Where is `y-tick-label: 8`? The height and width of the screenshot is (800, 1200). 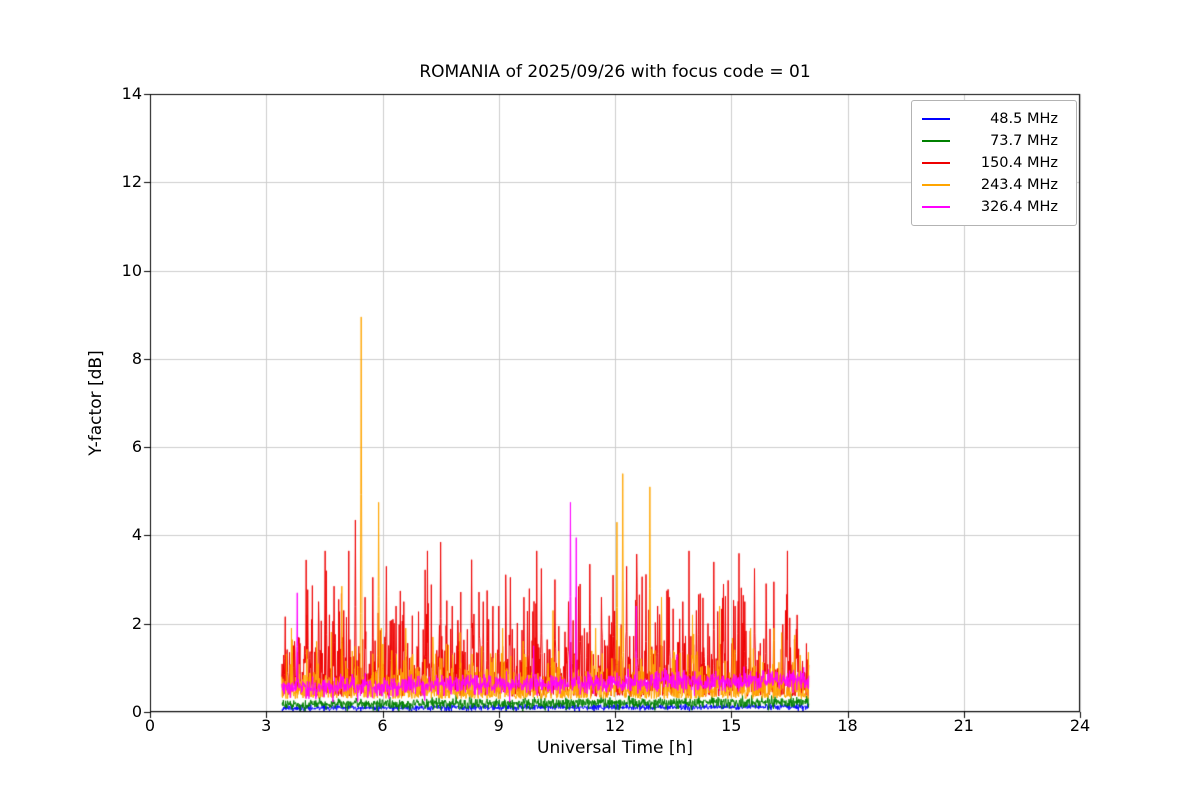
y-tick-label: 8 is located at coordinates (136, 358).